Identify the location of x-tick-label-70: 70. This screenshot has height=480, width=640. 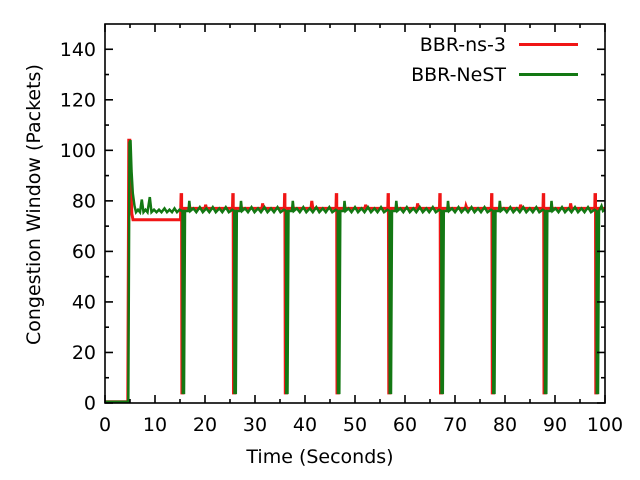
(455, 425).